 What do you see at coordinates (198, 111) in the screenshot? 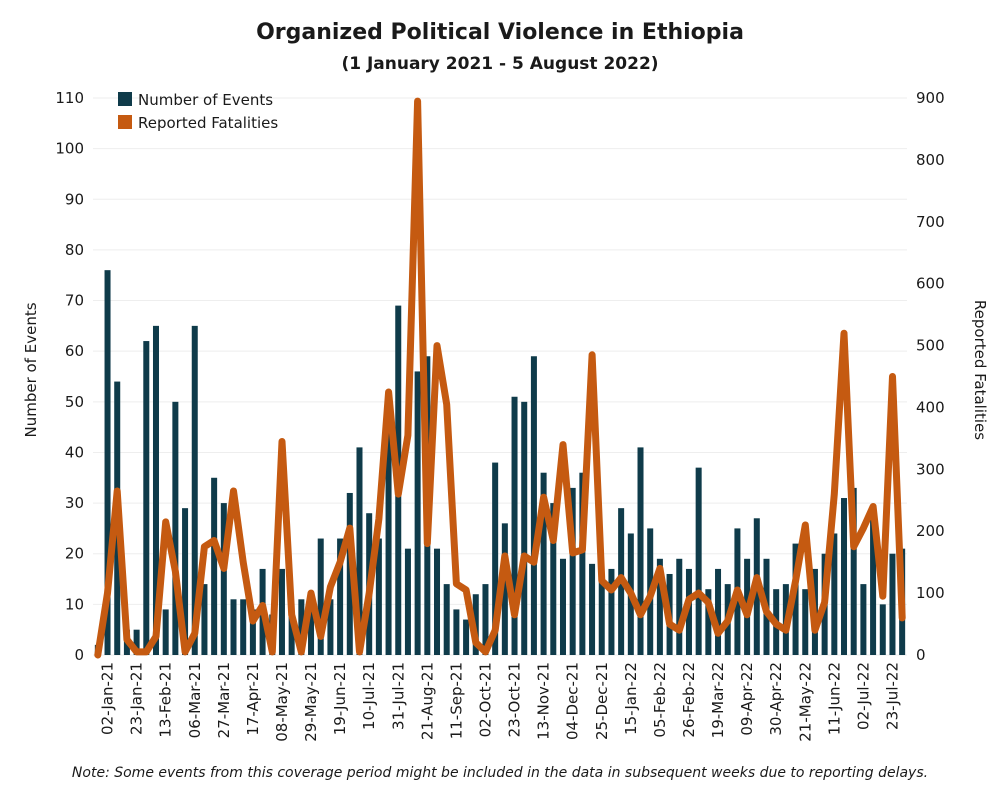
I see `legend: Number of Events Reported Fatalities` at bounding box center [198, 111].